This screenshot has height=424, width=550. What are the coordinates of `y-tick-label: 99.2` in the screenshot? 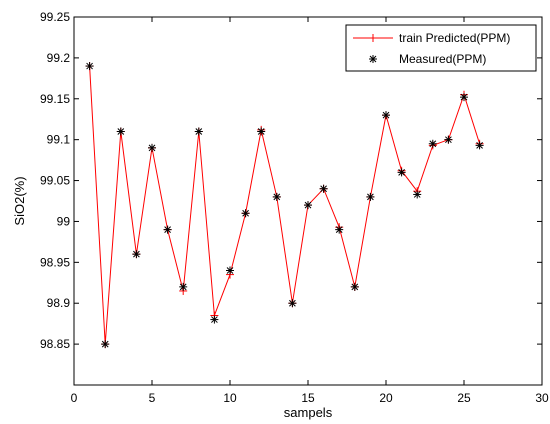 It's located at (59, 58).